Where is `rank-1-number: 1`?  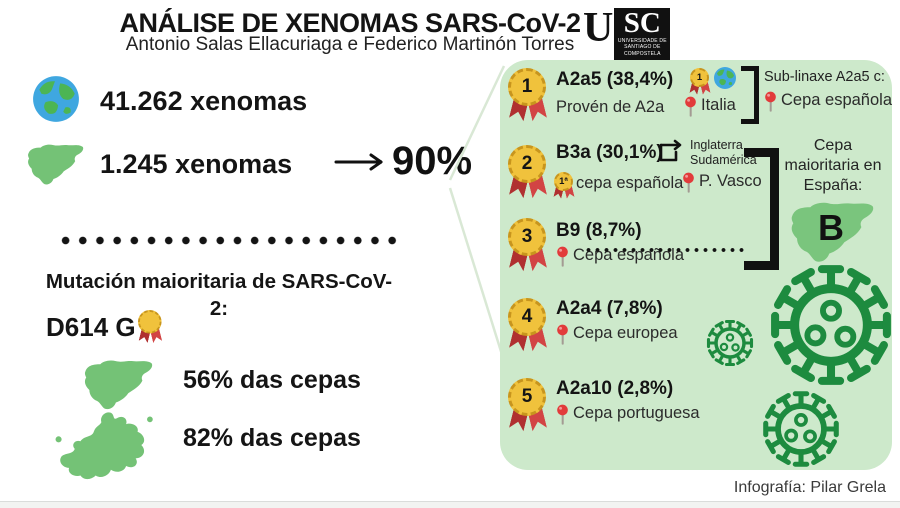
rank-1-number: 1 is located at coordinates (527, 86).